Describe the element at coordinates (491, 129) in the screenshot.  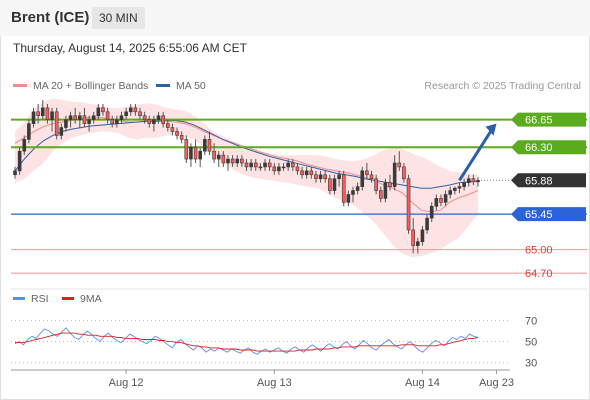
I see `forecast-arrow-head` at that location.